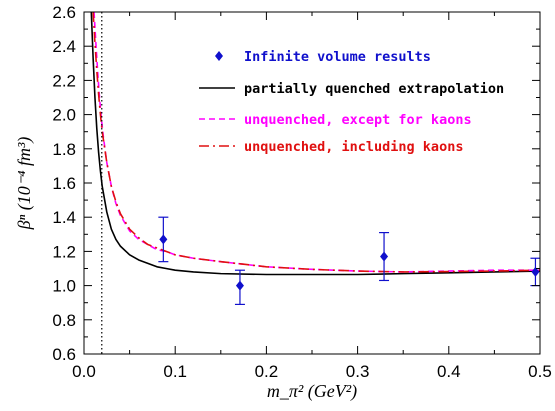  I want to click on y-tick-label: 2.0, so click(64, 115).